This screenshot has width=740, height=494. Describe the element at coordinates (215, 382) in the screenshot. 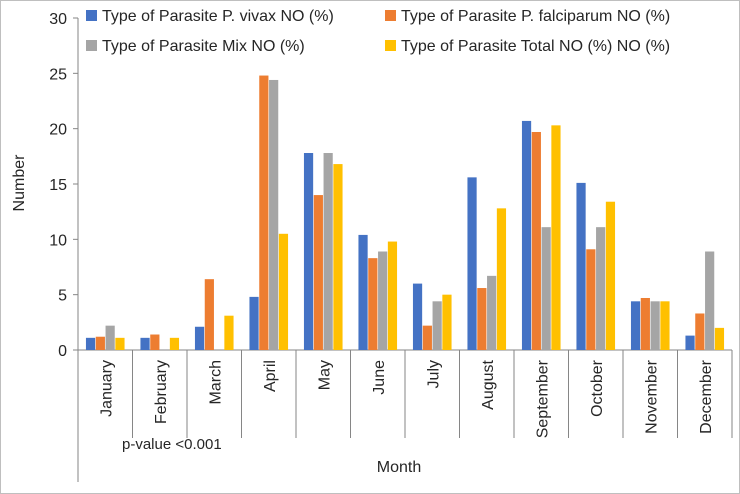

I see `x-tick-label: March` at that location.